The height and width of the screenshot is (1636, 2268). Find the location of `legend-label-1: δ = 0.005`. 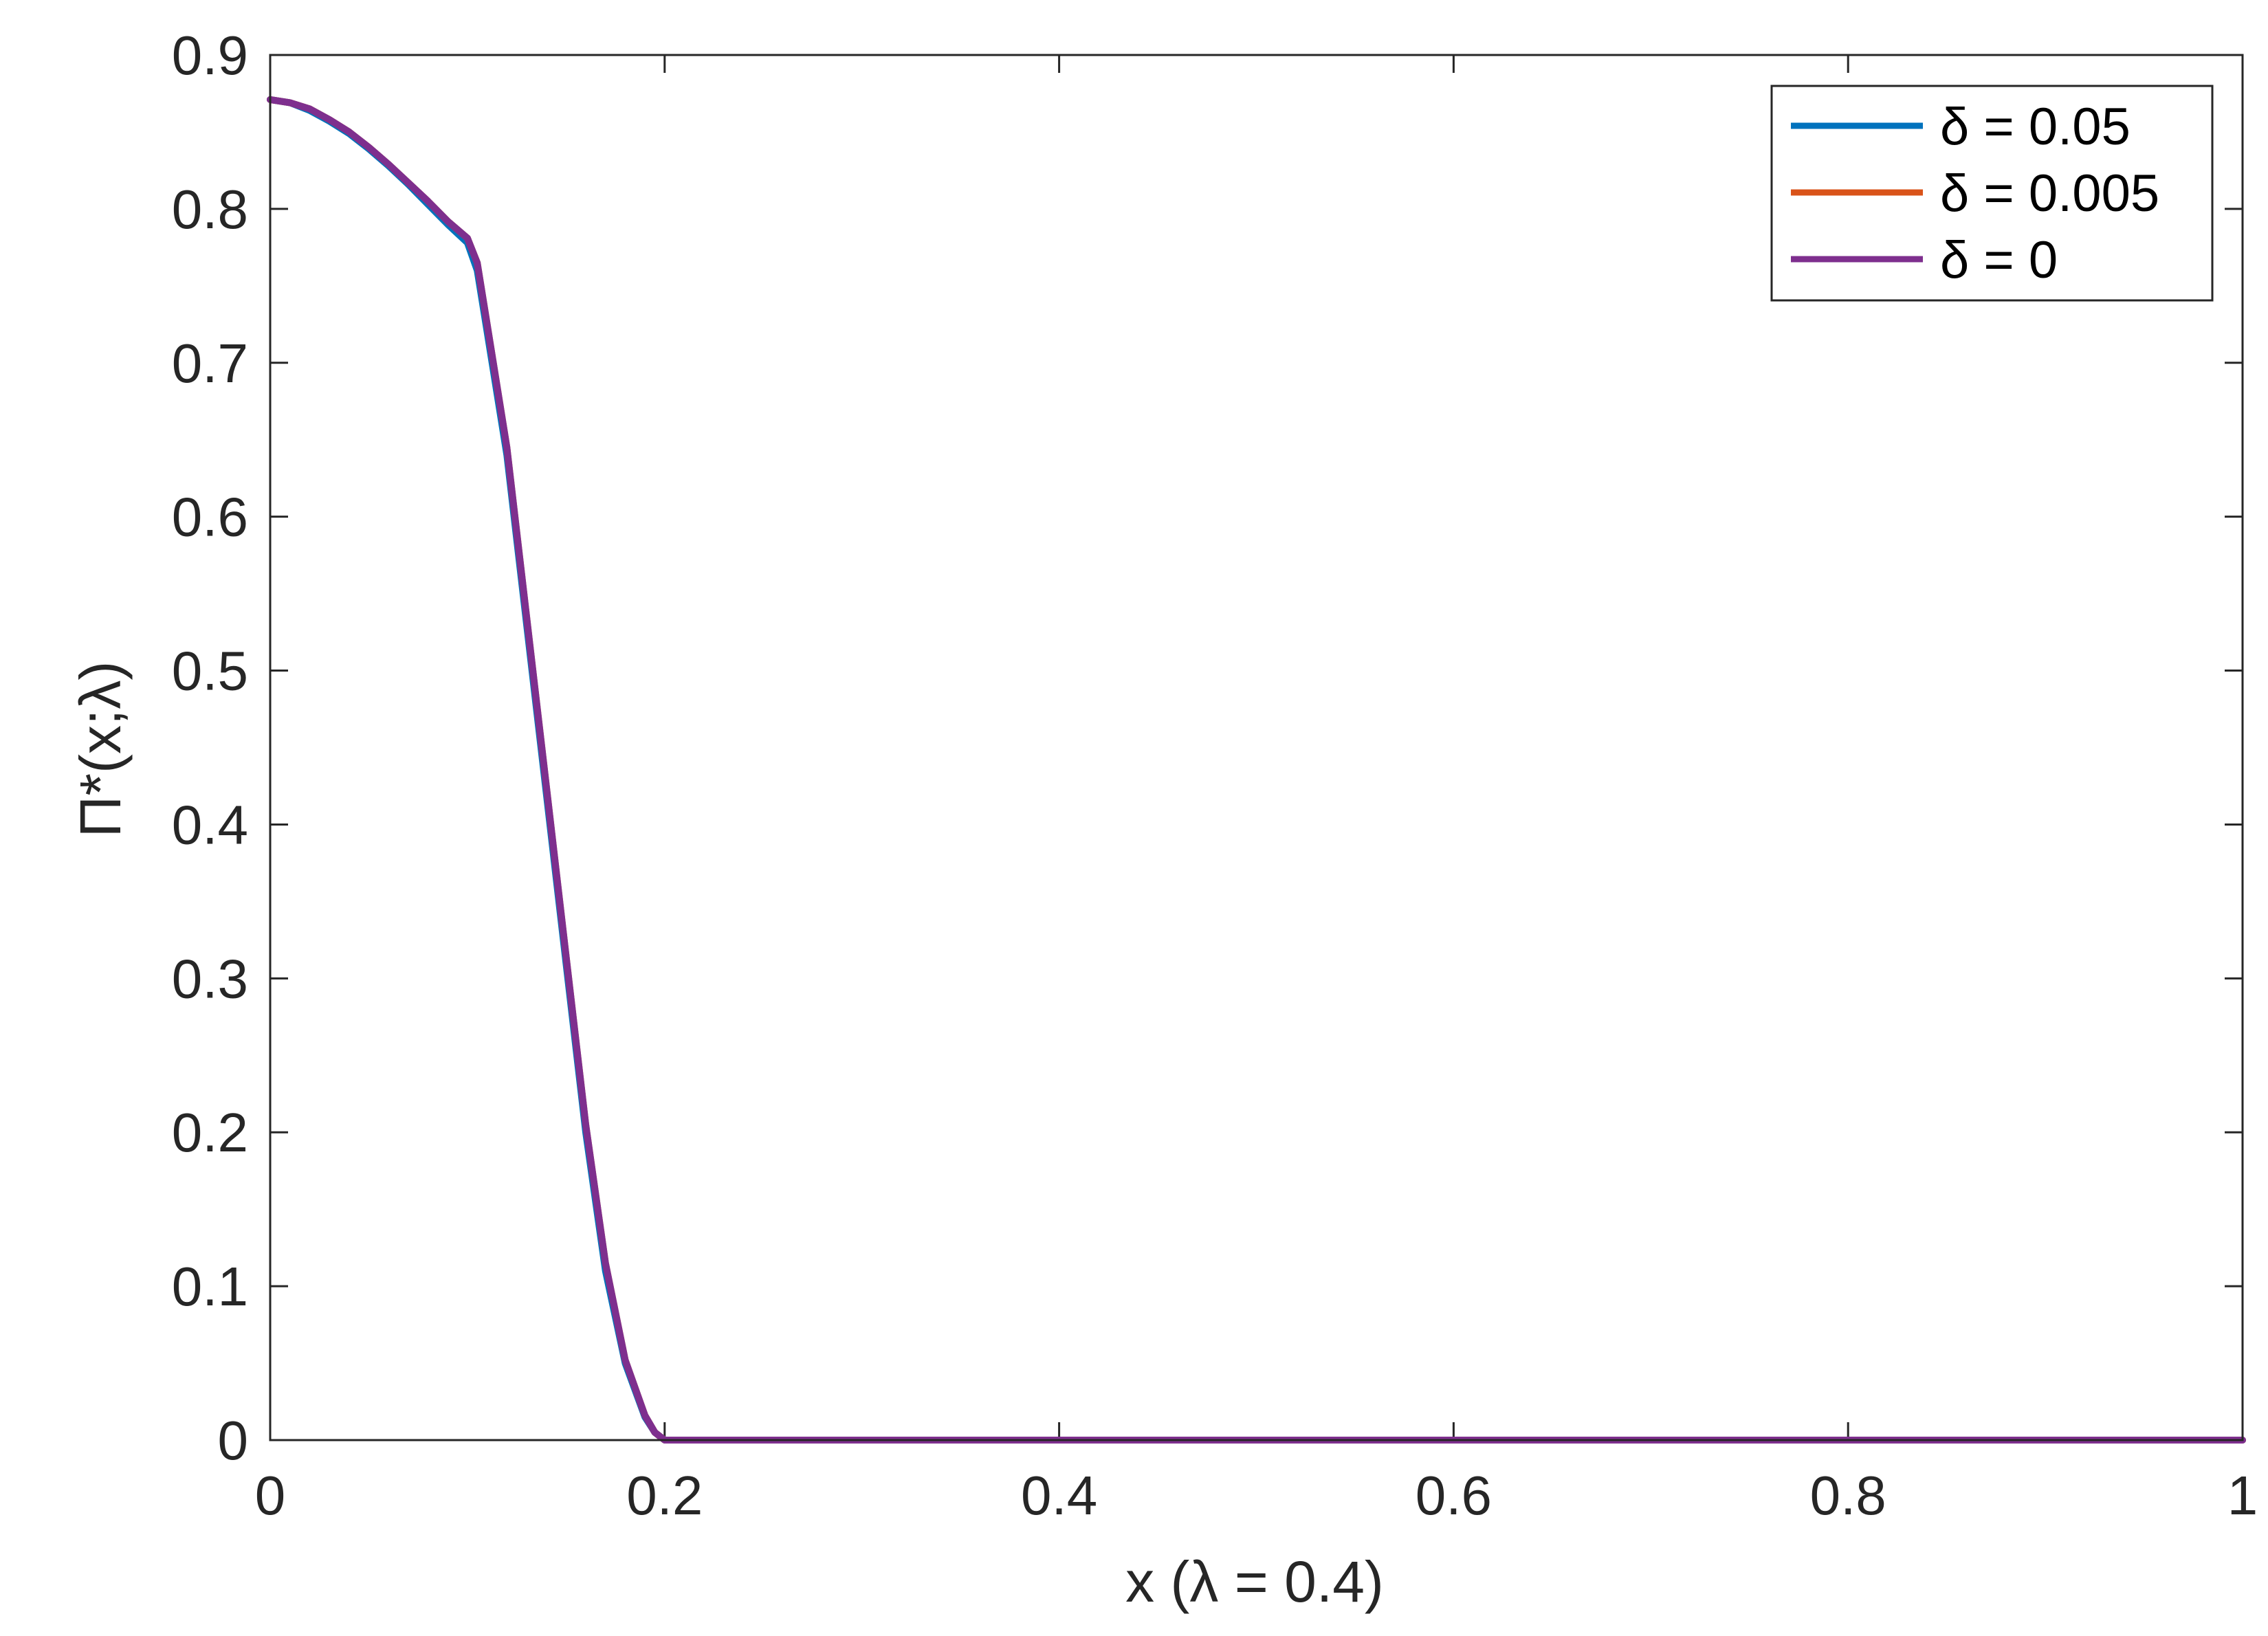

legend-label-1: δ = 0.005 is located at coordinates (2049, 193).